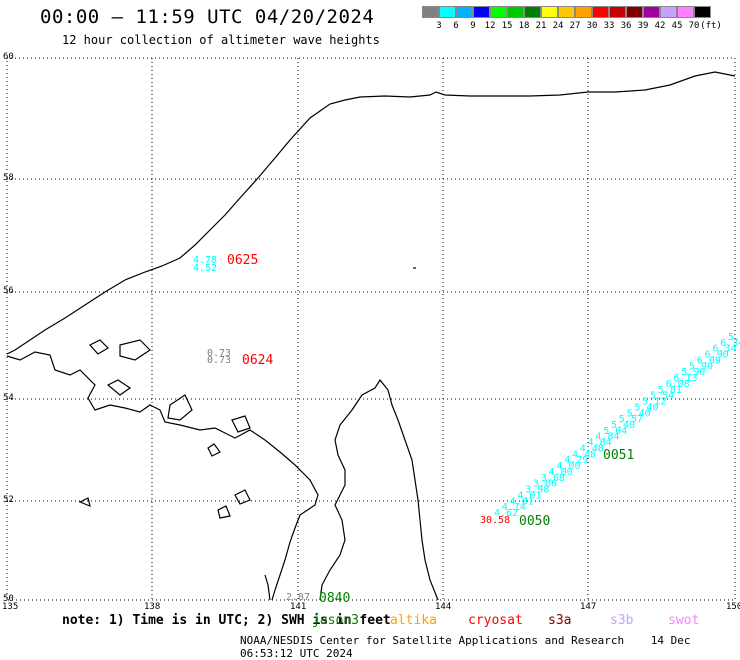  What do you see at coordinates (514, 507) in the screenshot?
I see `track-value-label: 4.14` at bounding box center [514, 507].